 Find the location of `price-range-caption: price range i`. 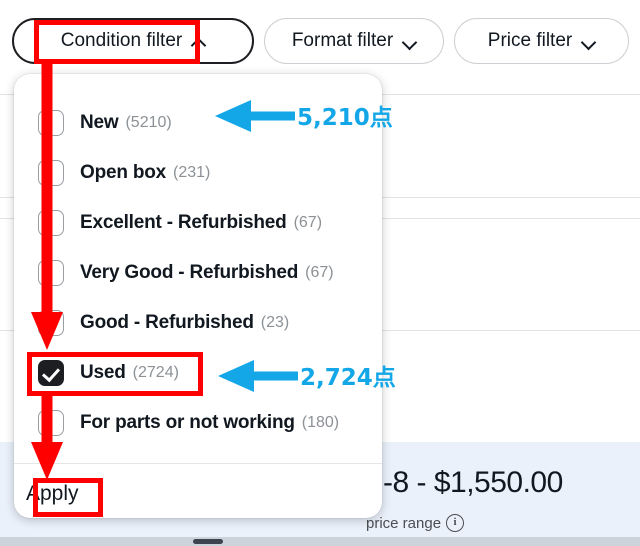

price-range-caption: price range i is located at coordinates (415, 523).